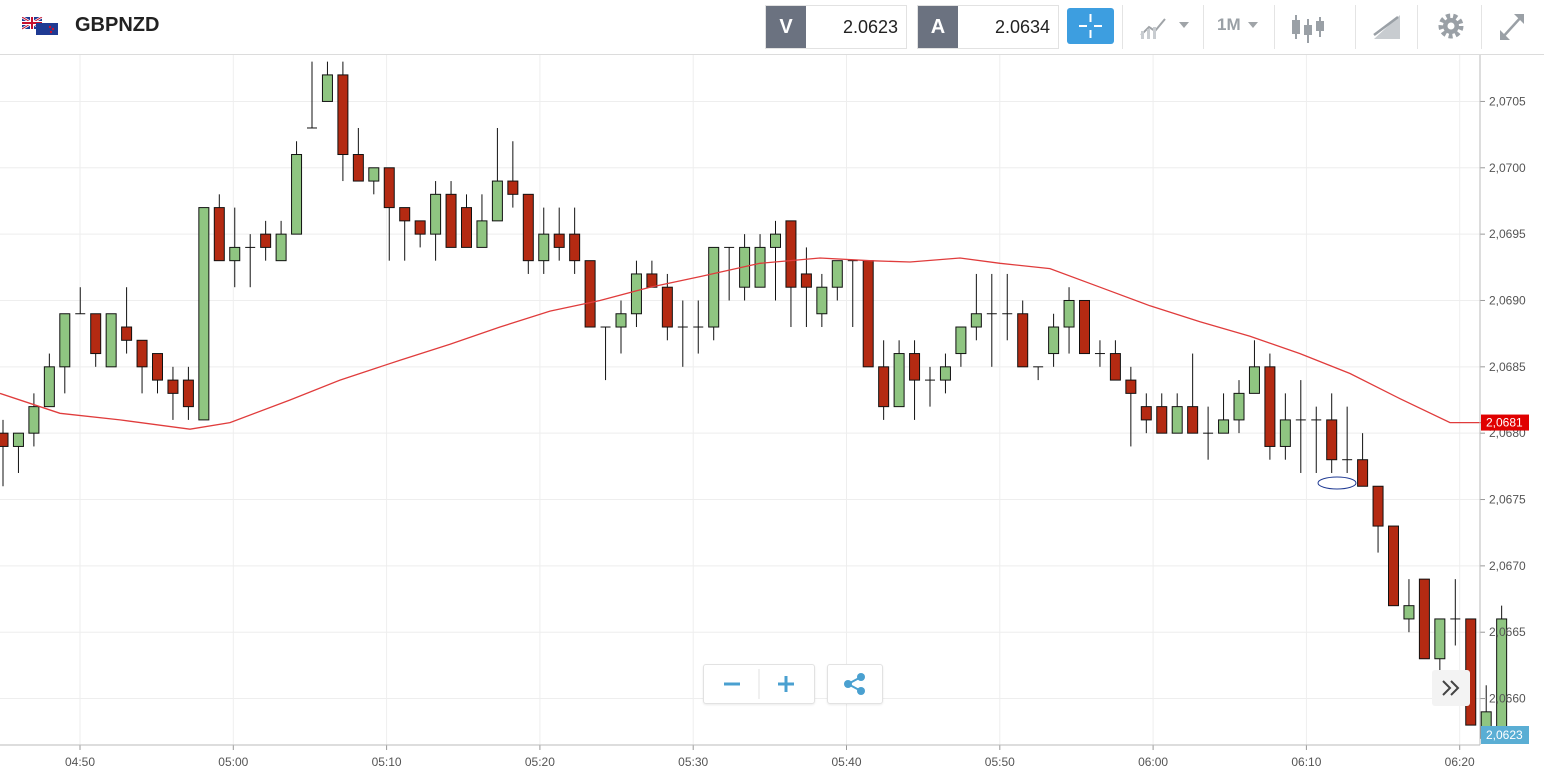 This screenshot has width=1544, height=781. I want to click on share-button, so click(855, 684).